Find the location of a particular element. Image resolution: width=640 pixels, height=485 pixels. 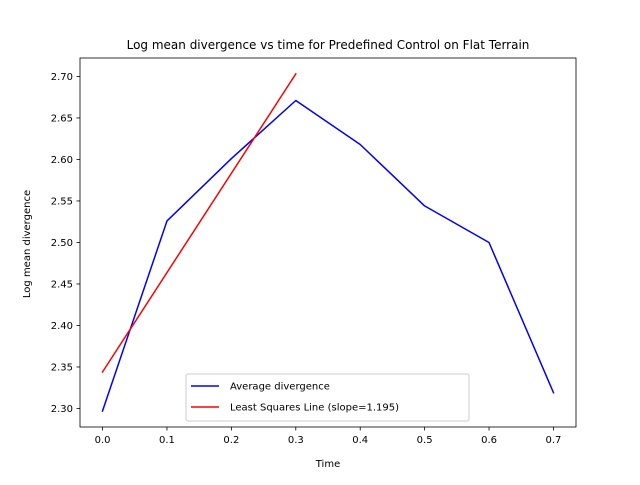

x-tick-label: 0.6 is located at coordinates (489, 440).